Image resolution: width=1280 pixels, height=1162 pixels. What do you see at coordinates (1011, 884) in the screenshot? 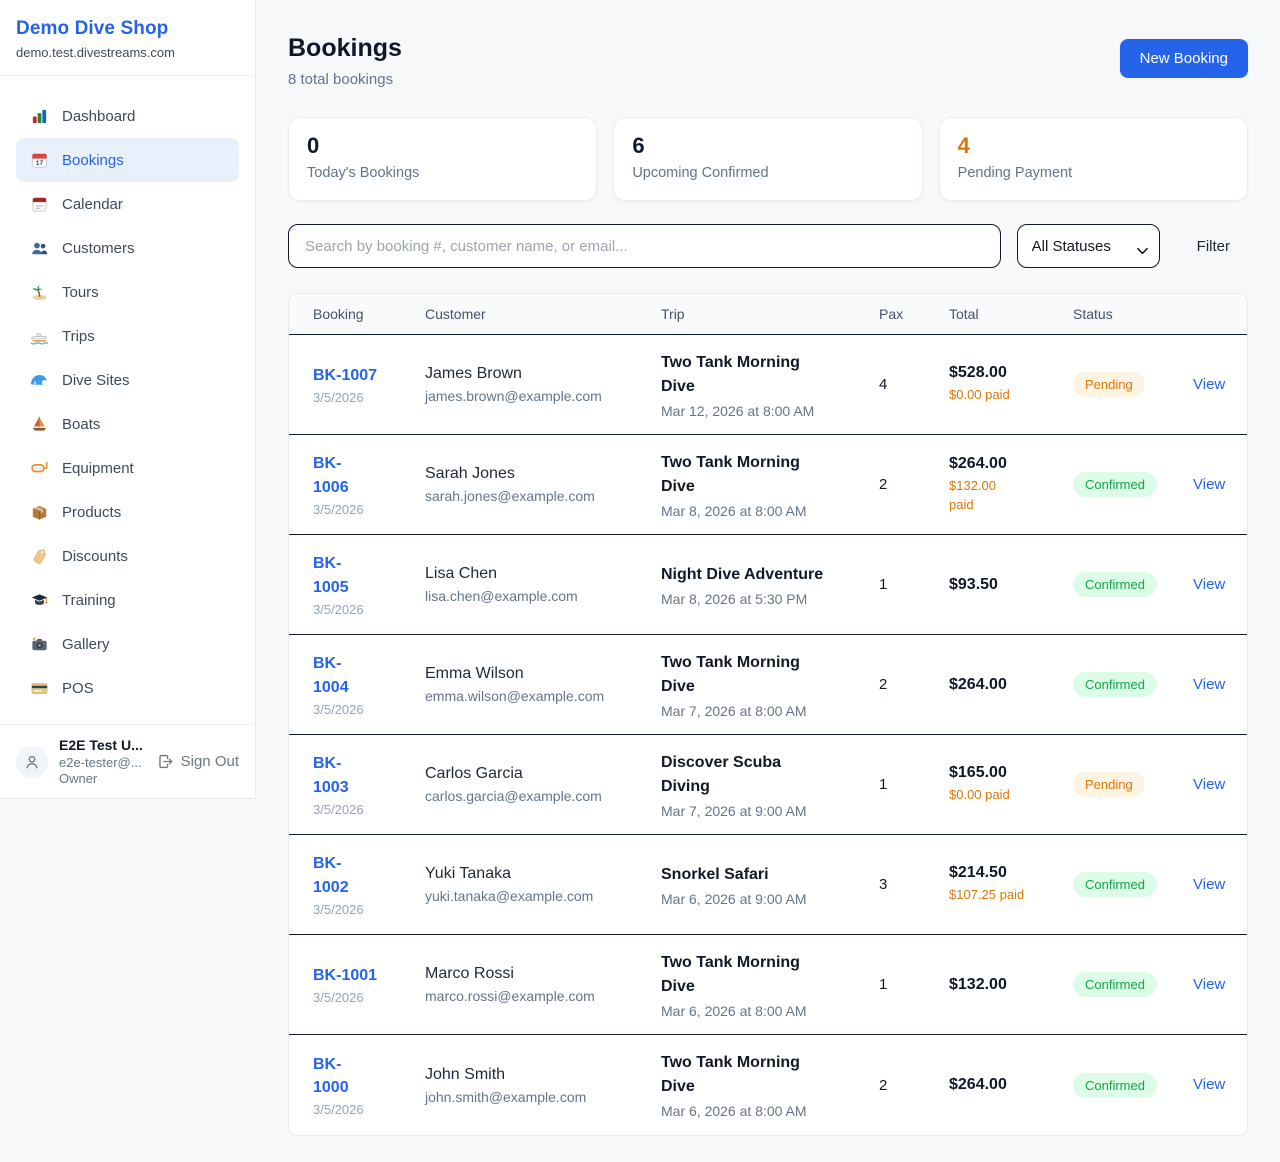
I see `total-cell: $214.50 $107.25 paid` at bounding box center [1011, 884].